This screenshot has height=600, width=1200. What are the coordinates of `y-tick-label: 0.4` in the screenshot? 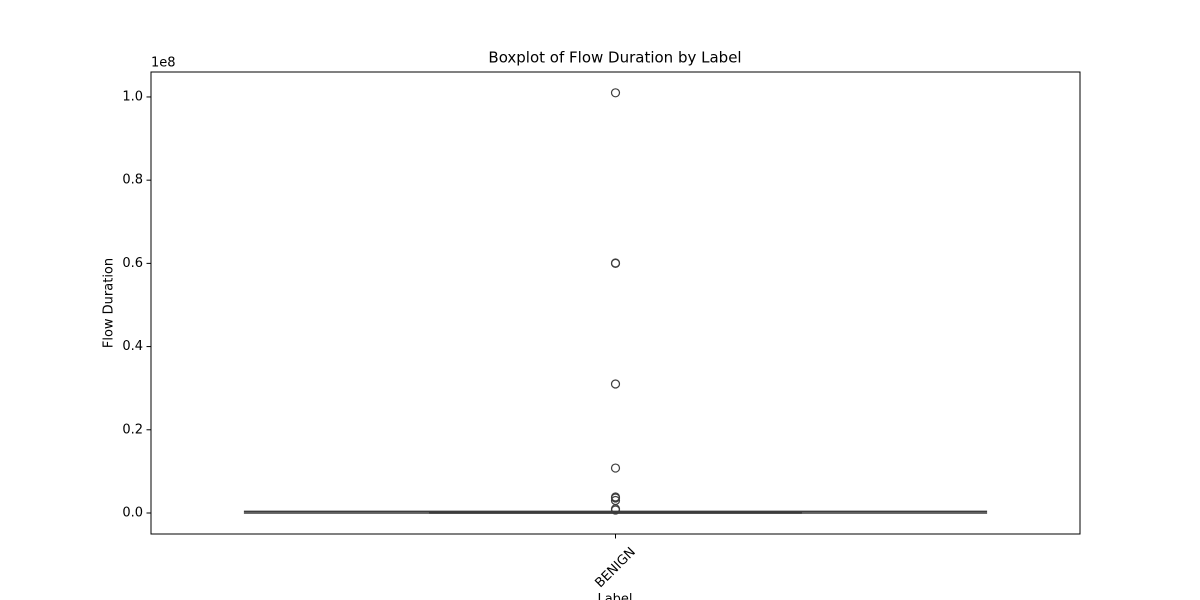 It's located at (132, 346).